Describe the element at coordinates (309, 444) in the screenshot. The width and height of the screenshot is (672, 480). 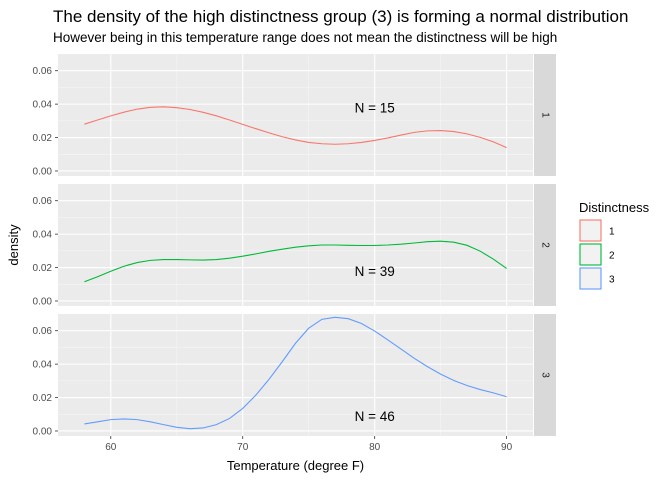
I see `x-axis: 60 70 80 90` at that location.